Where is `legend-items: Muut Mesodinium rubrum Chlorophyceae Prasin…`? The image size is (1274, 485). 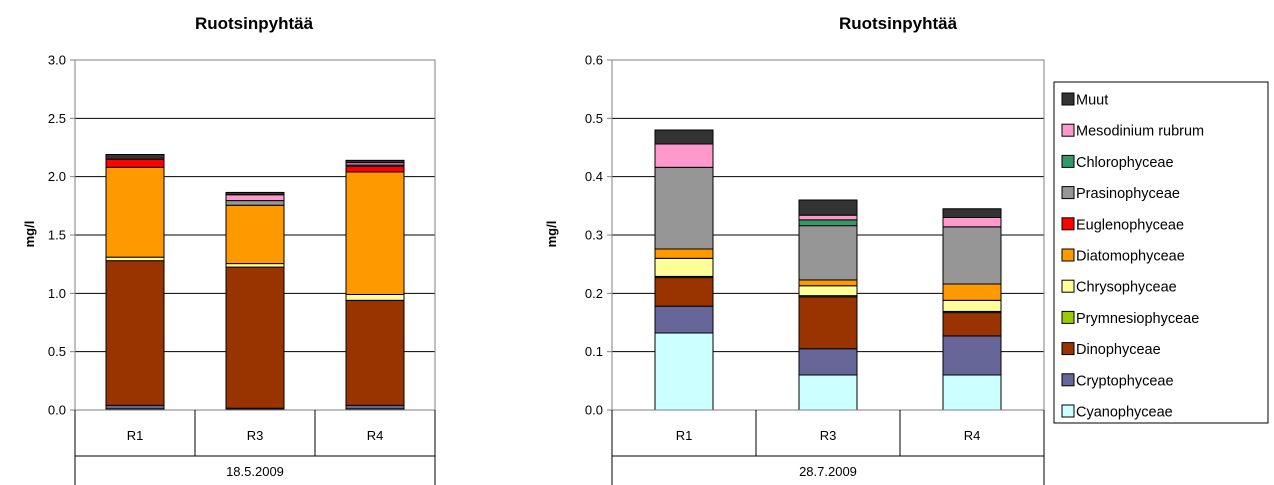
legend-items: Muut Mesodinium rubrum Chlorophyceae Prasin… is located at coordinates (1132, 256).